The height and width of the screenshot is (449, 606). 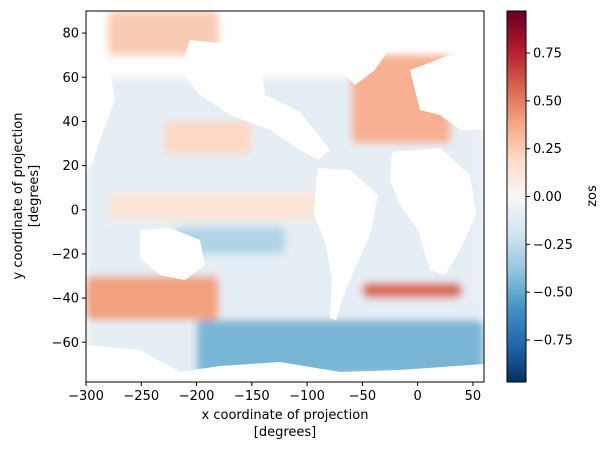 What do you see at coordinates (553, 245) in the screenshot?
I see `colorbar-tick-label: −0.25` at bounding box center [553, 245].